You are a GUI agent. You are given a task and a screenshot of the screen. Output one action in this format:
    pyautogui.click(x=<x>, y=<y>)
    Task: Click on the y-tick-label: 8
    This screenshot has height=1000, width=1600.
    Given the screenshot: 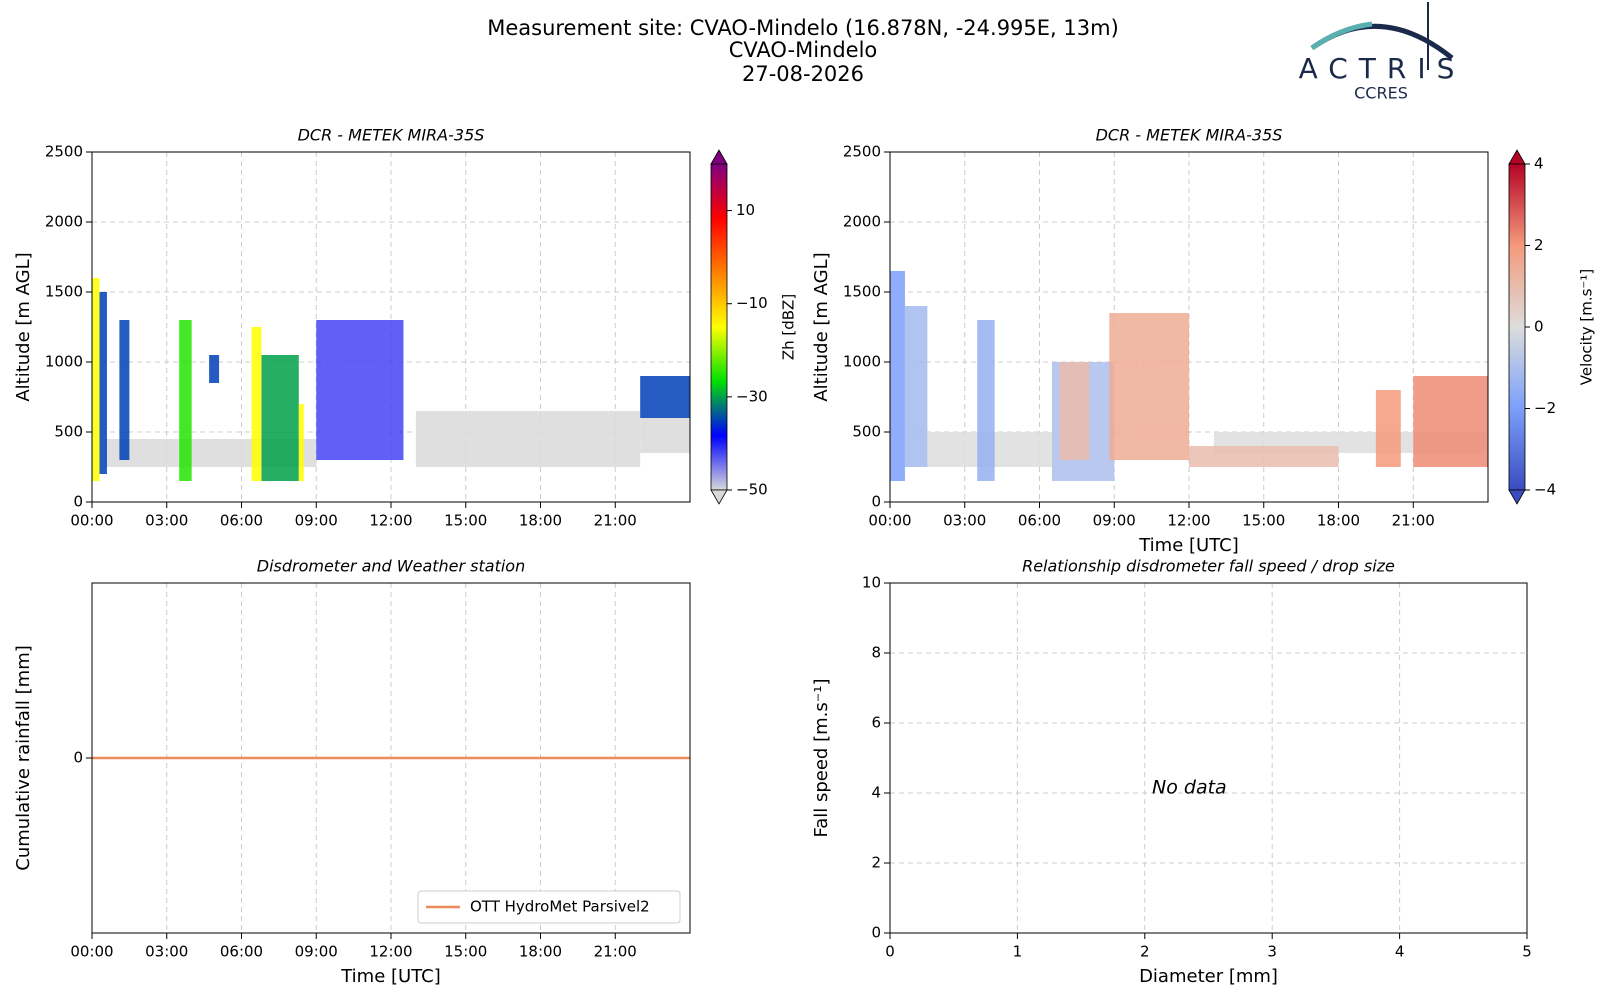 What is the action you would take?
    pyautogui.click(x=876, y=653)
    